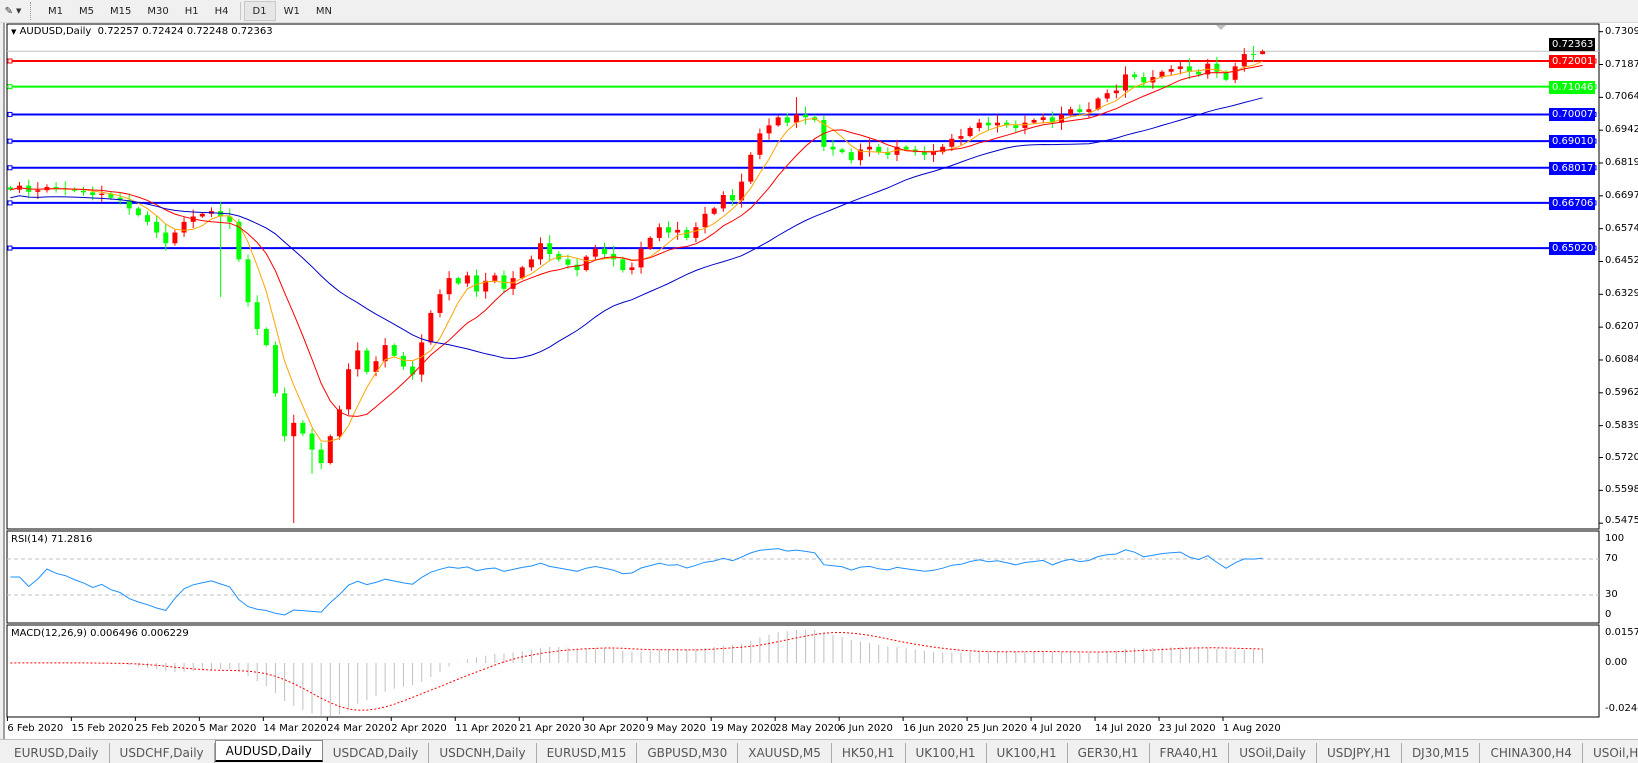 This screenshot has height=763, width=1638. What do you see at coordinates (614, 728) in the screenshot?
I see `date-label: 30 Apr 2020` at bounding box center [614, 728].